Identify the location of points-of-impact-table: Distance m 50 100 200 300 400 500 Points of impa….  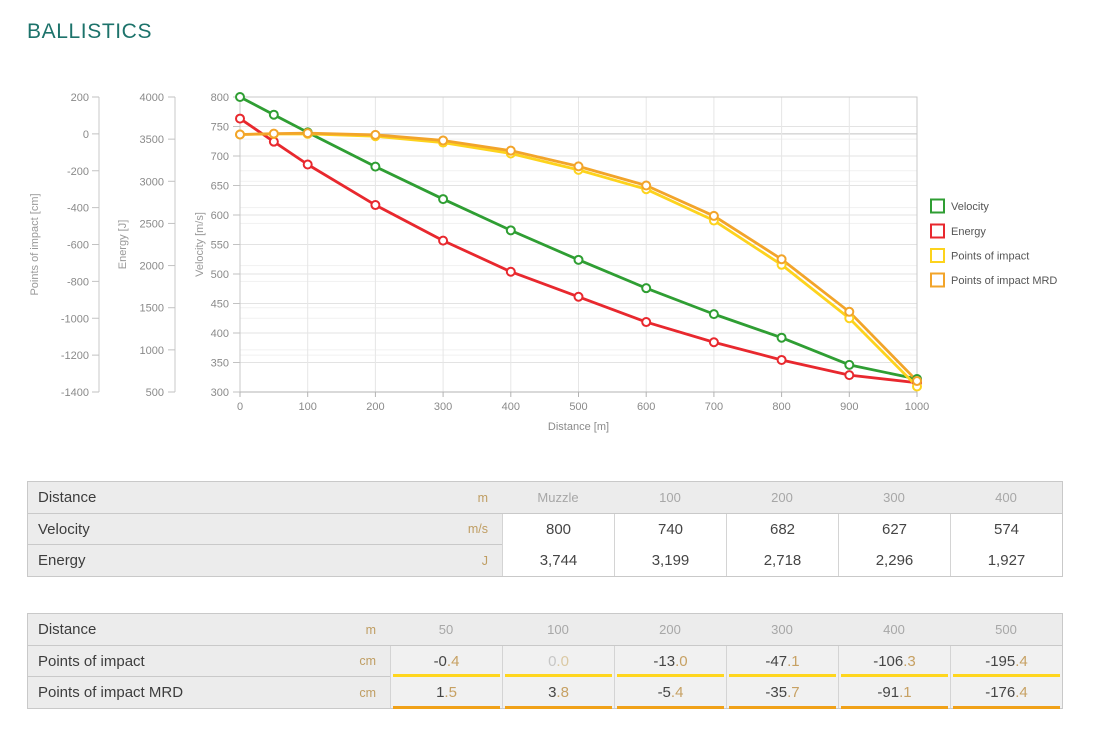
(545, 661).